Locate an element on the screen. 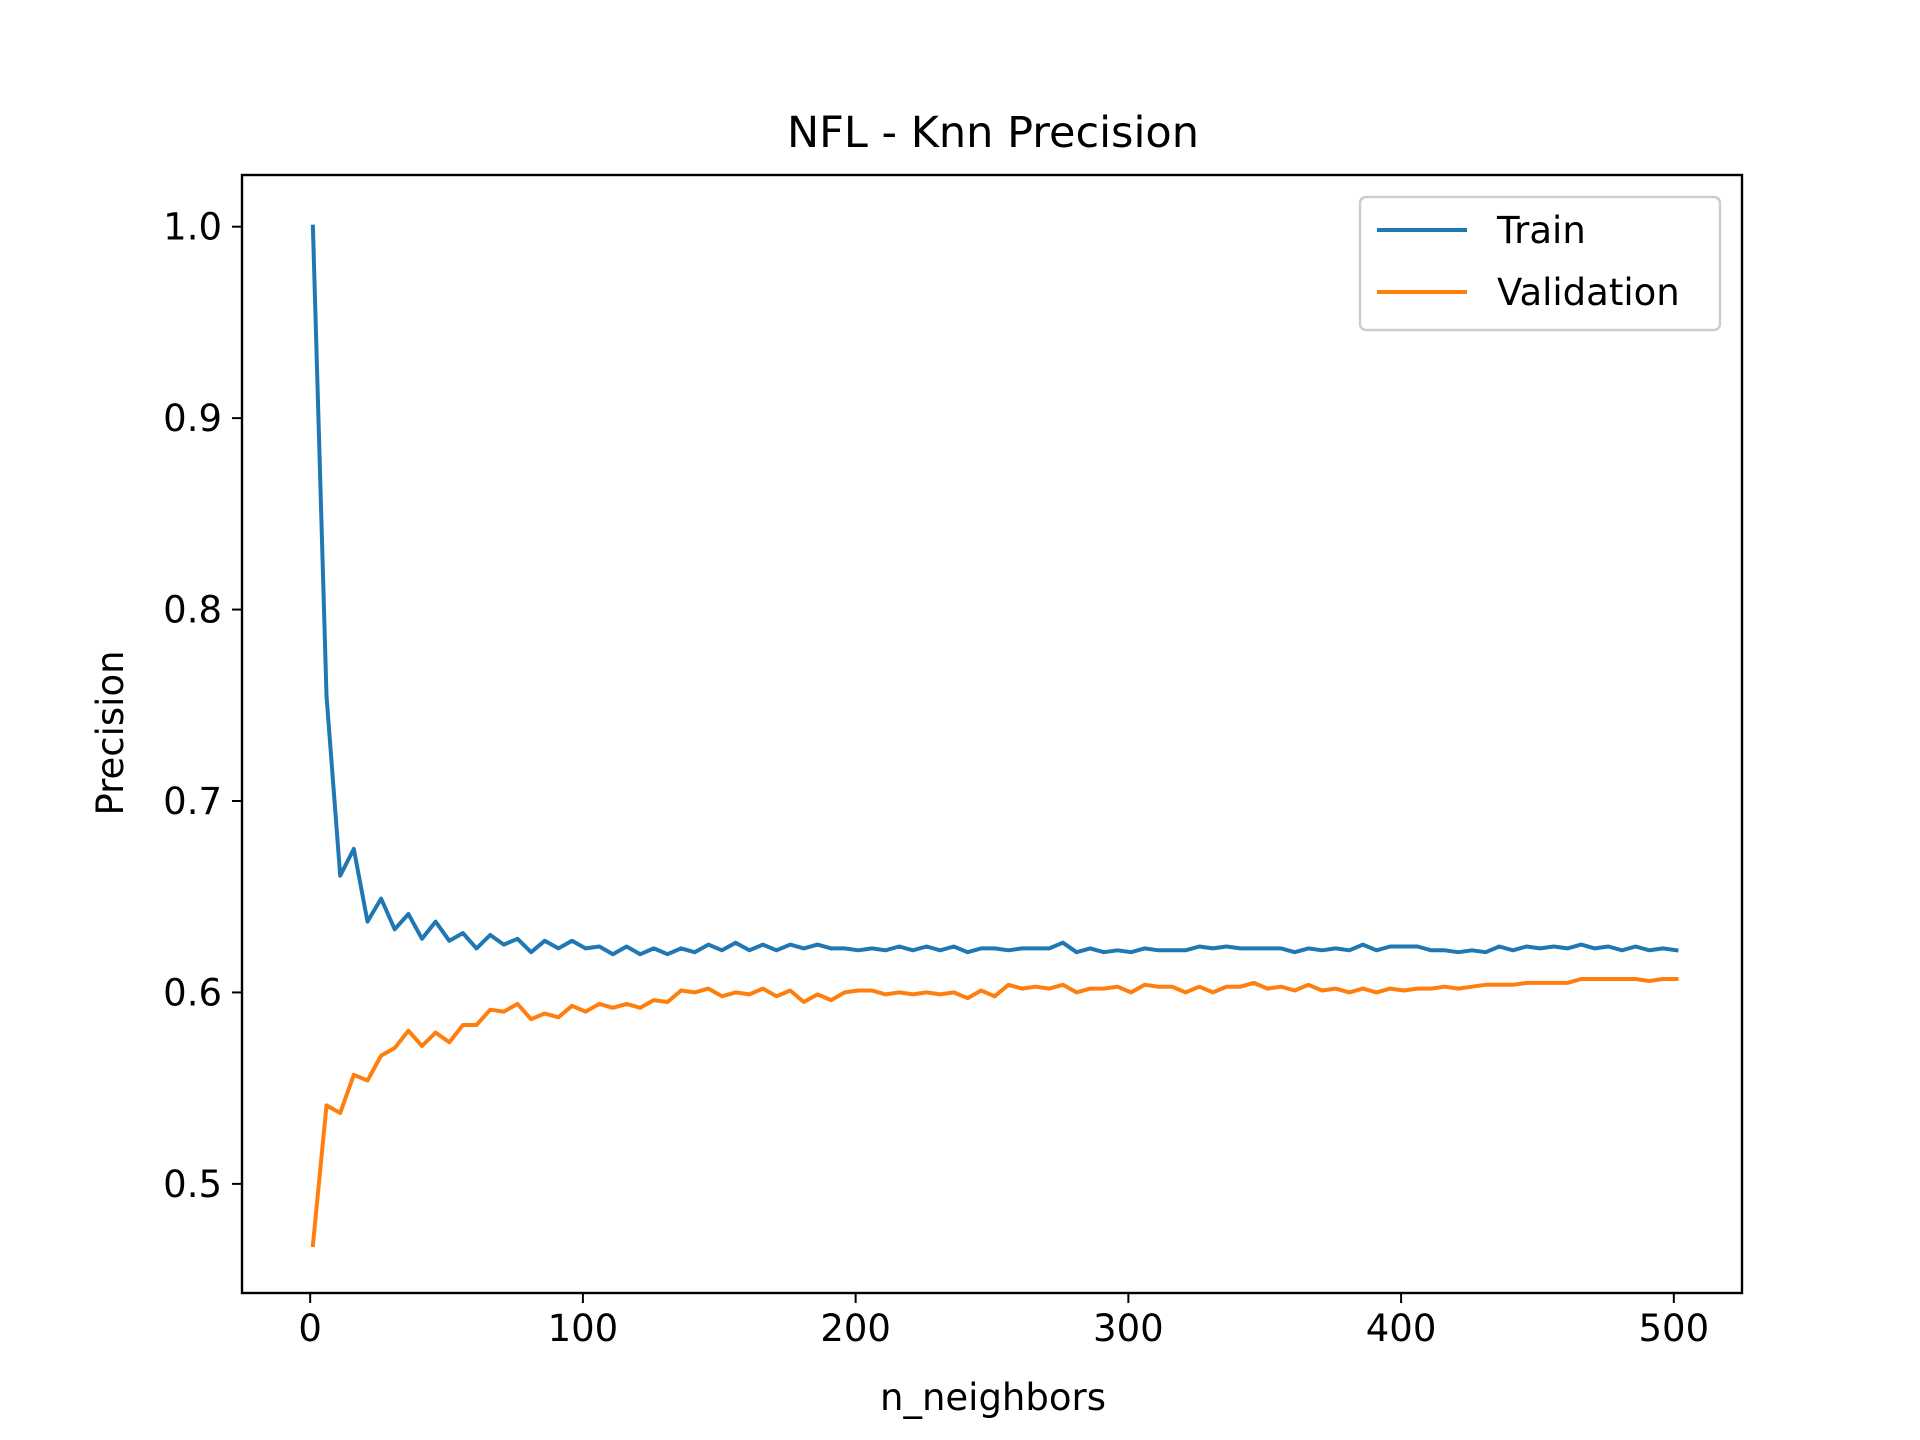 This screenshot has width=1920, height=1440. y-axis: 0.5 0.6 0.7 0.8 0.9 1.0 is located at coordinates (202, 706).